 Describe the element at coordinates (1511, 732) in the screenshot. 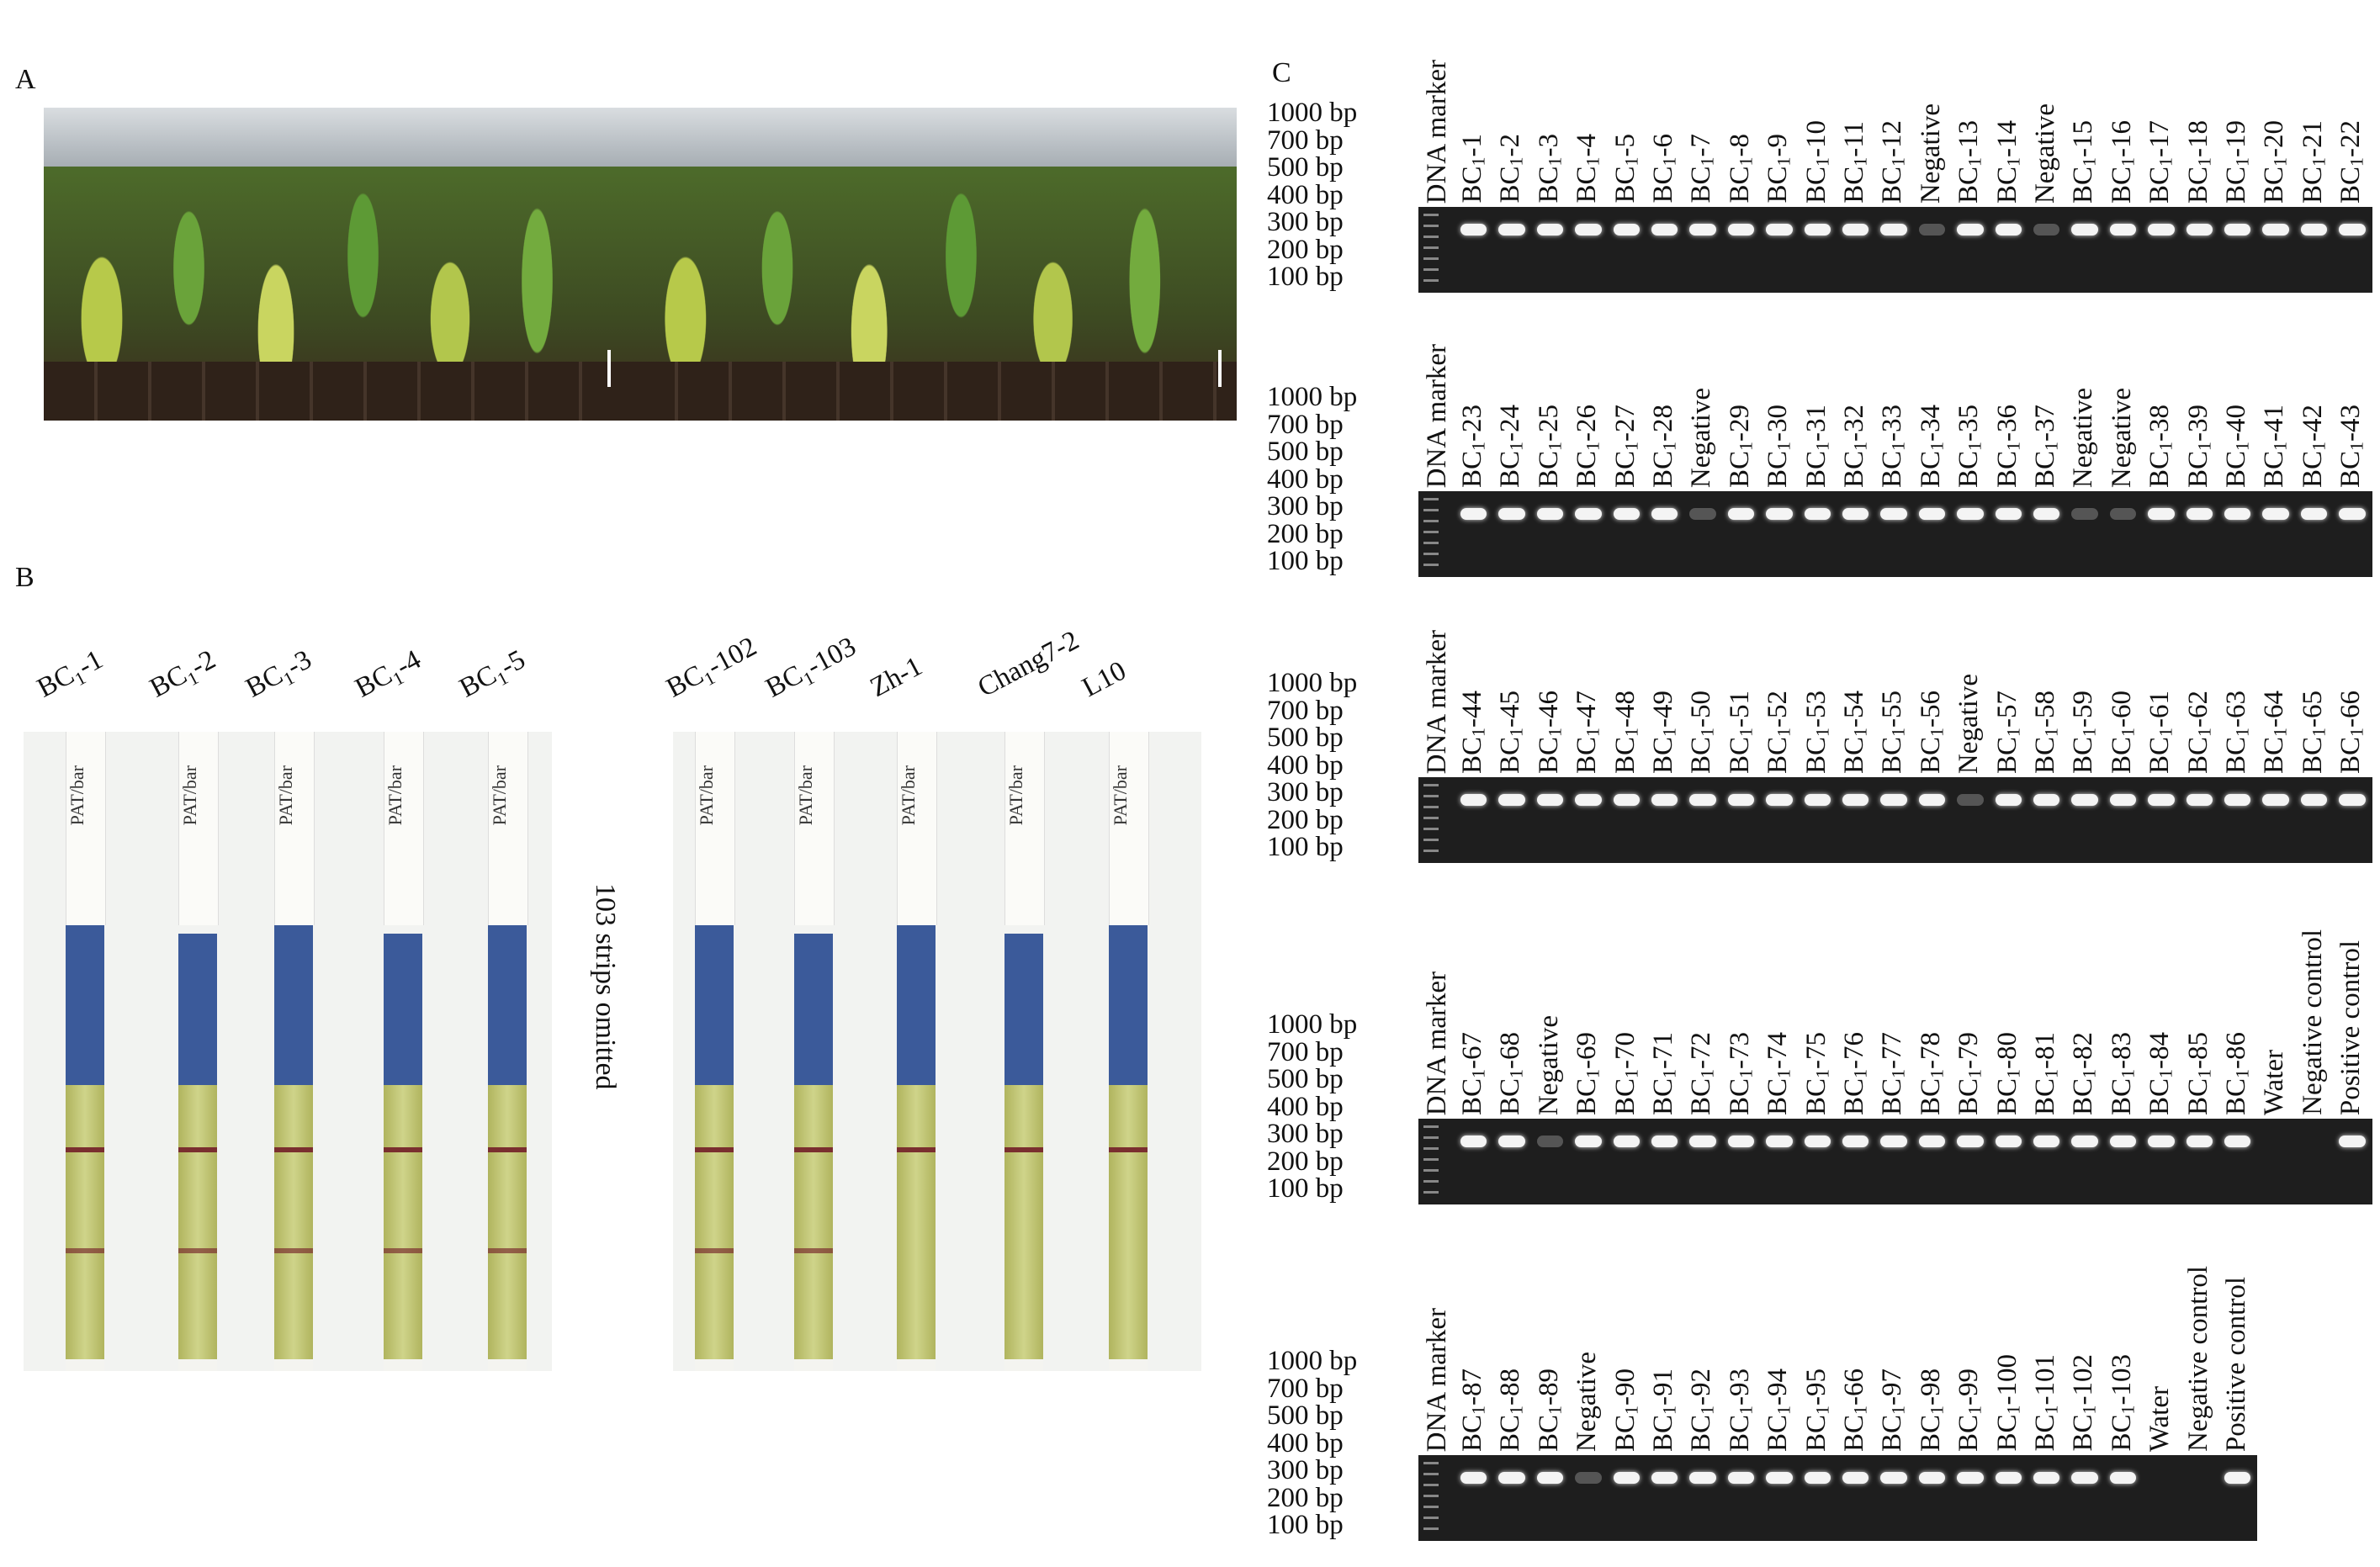

I see `lane-label: BC1-45` at that location.